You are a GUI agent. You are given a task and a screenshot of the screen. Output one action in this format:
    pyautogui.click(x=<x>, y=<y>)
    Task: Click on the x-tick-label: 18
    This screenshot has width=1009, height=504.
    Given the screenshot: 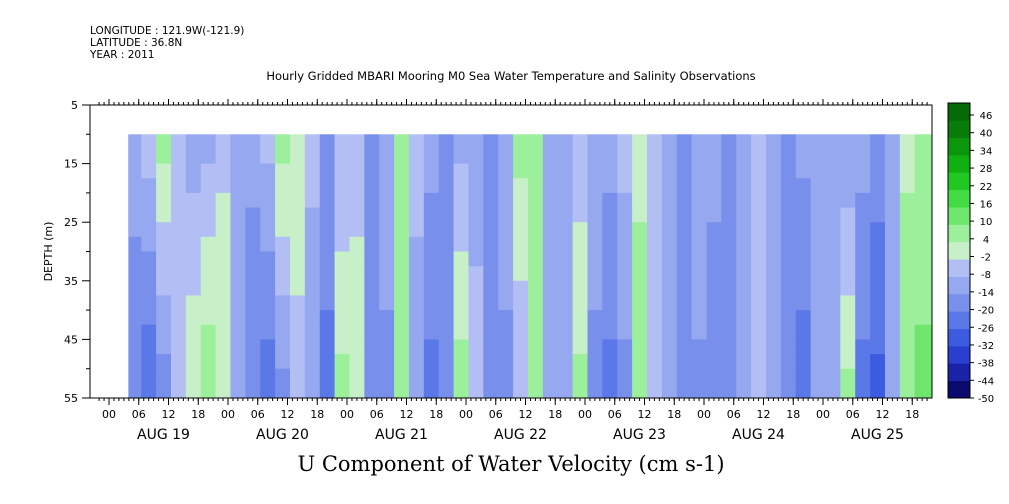 What is the action you would take?
    pyautogui.click(x=674, y=414)
    